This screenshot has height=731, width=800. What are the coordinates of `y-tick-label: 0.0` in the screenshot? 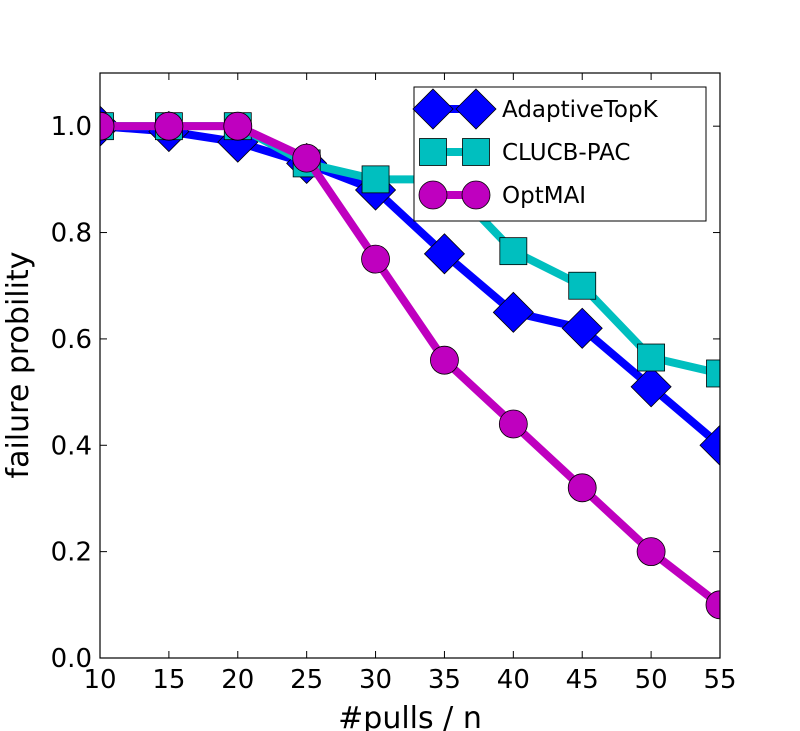 It's located at (71, 659).